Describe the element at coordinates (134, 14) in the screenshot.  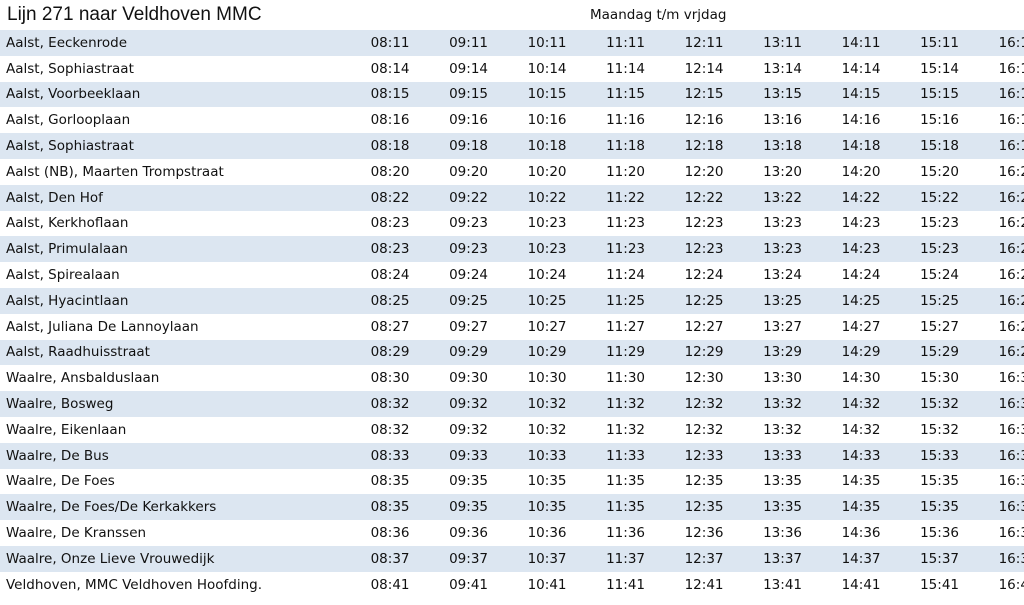
I see `page-title: Lijn 271 naar Veldhoven MMC` at that location.